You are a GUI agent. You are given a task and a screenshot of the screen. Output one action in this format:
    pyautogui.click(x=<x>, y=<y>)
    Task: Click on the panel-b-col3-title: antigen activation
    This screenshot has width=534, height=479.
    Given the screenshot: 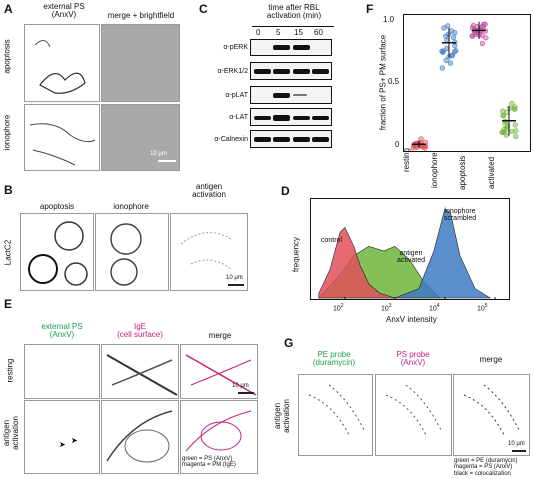 What is the action you would take?
    pyautogui.click(x=209, y=191)
    